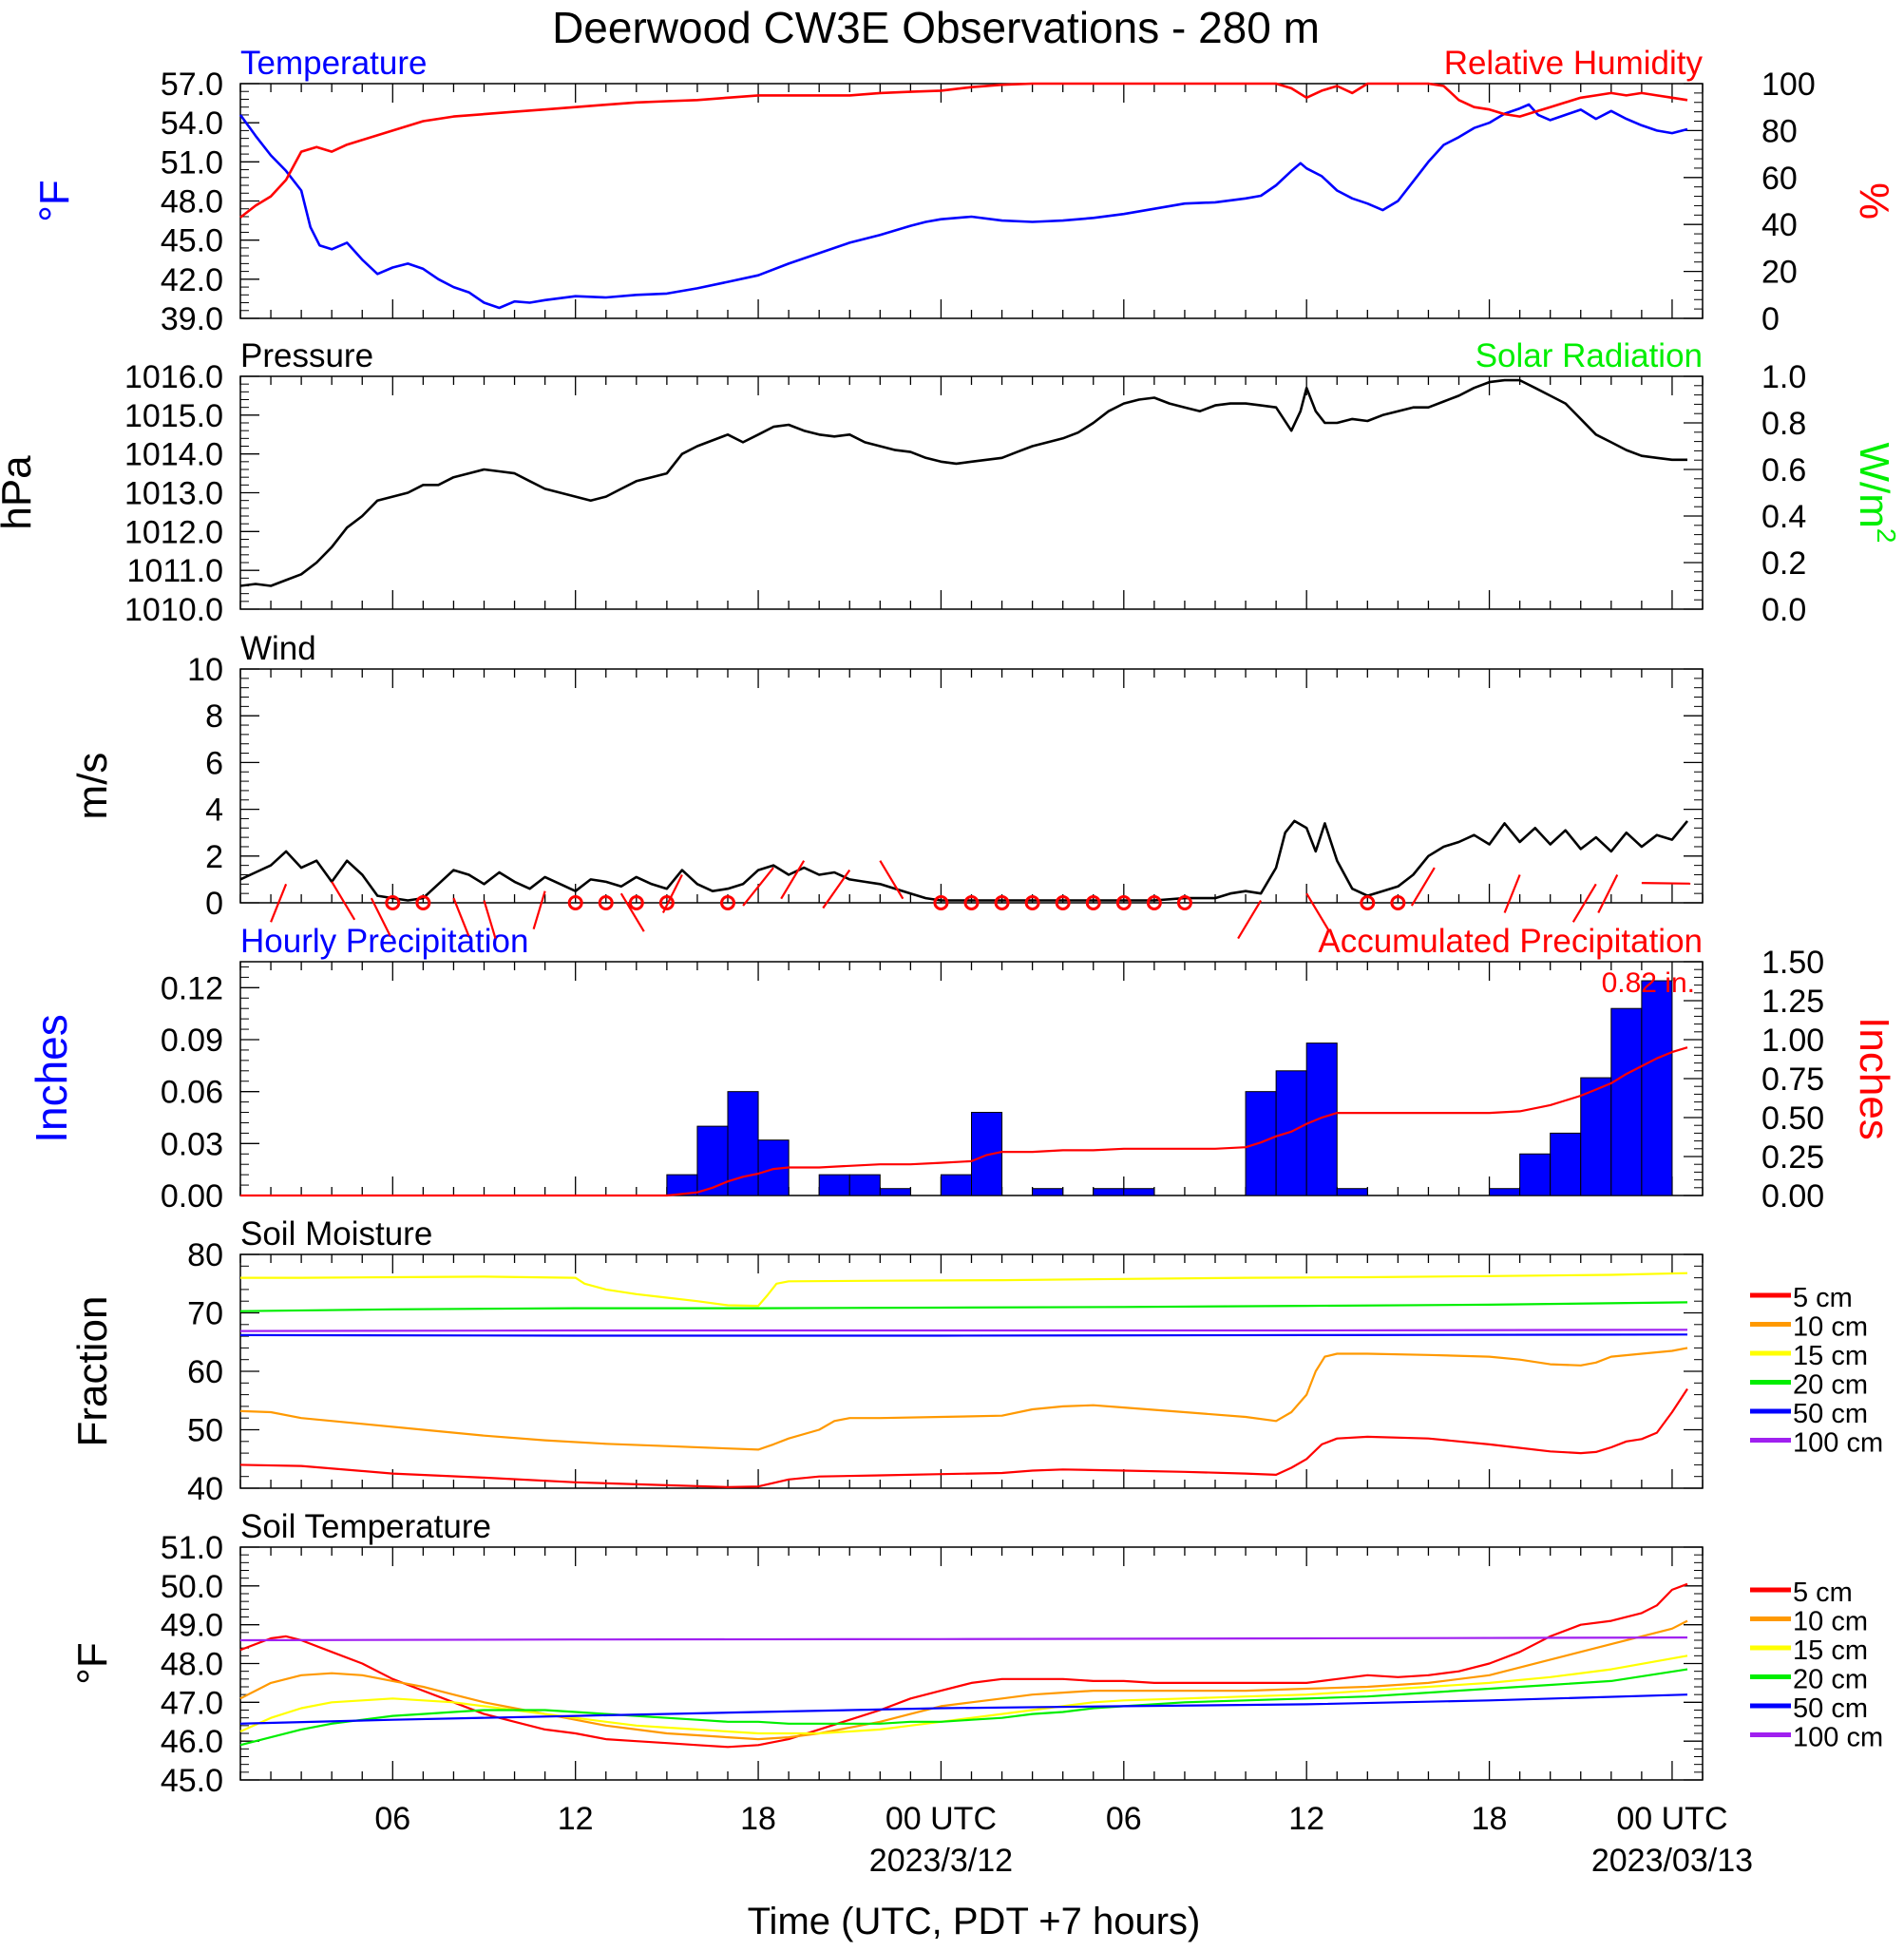 Image resolution: width=1904 pixels, height=1951 pixels. What do you see at coordinates (1672, 1861) in the screenshot?
I see `x-tick-date: 2023/03/13` at bounding box center [1672, 1861].